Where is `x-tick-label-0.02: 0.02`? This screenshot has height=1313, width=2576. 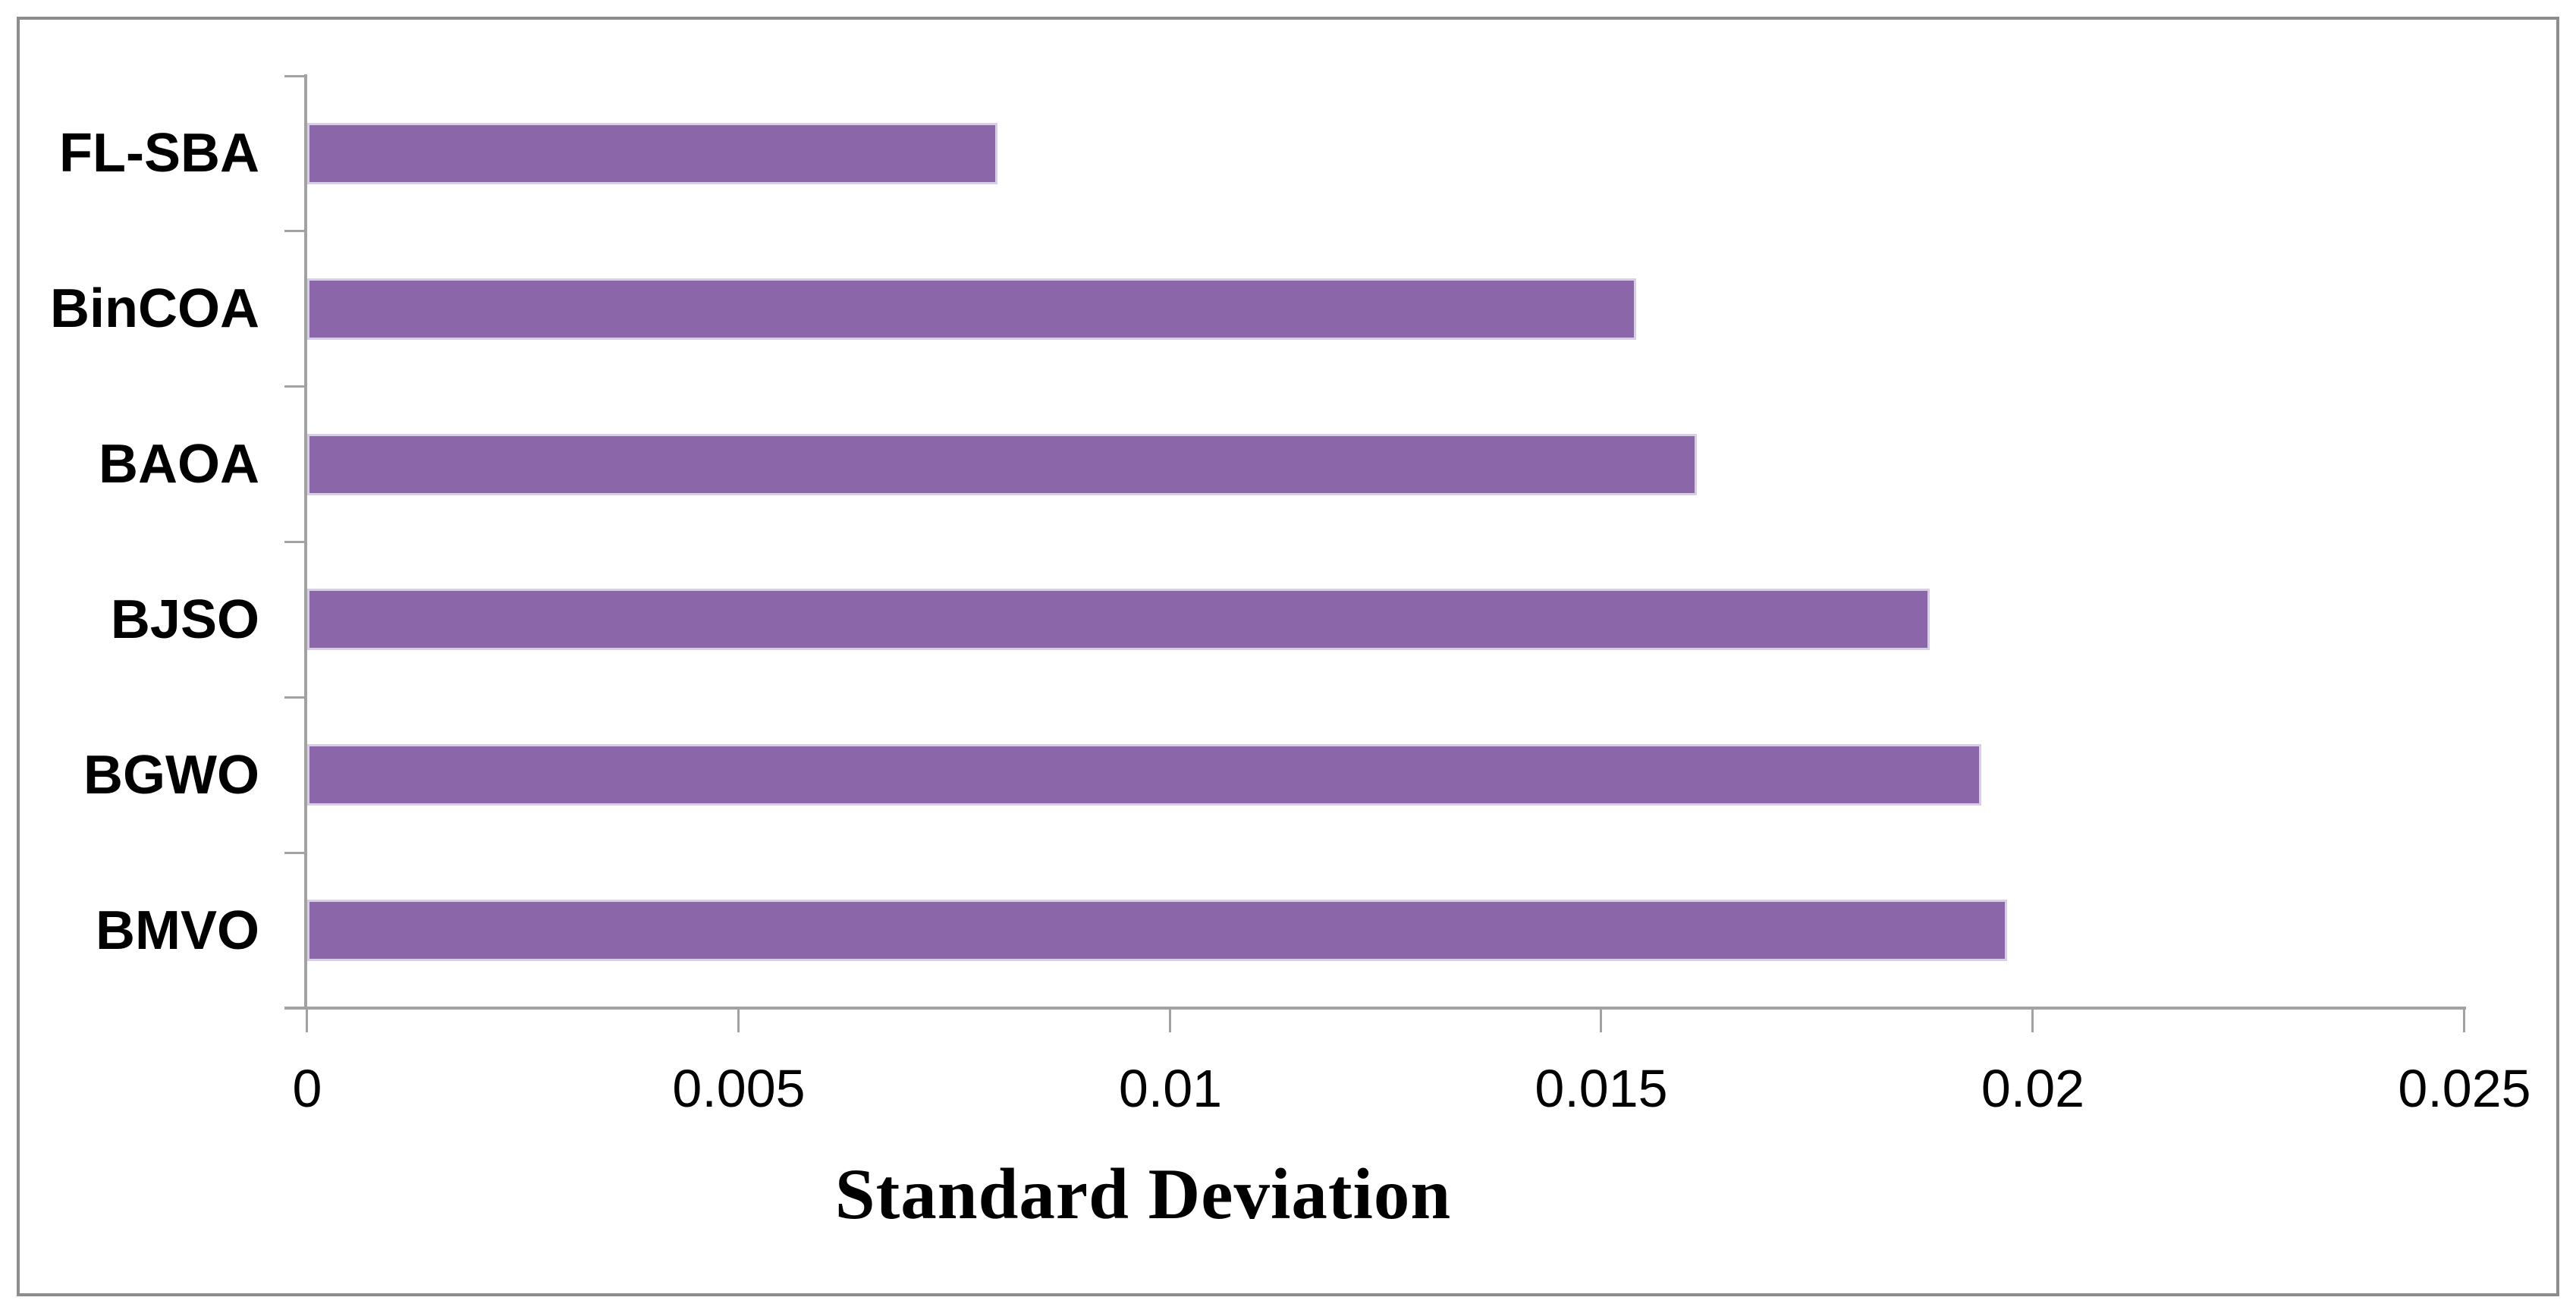
x-tick-label-0.02: 0.02 is located at coordinates (2033, 1088).